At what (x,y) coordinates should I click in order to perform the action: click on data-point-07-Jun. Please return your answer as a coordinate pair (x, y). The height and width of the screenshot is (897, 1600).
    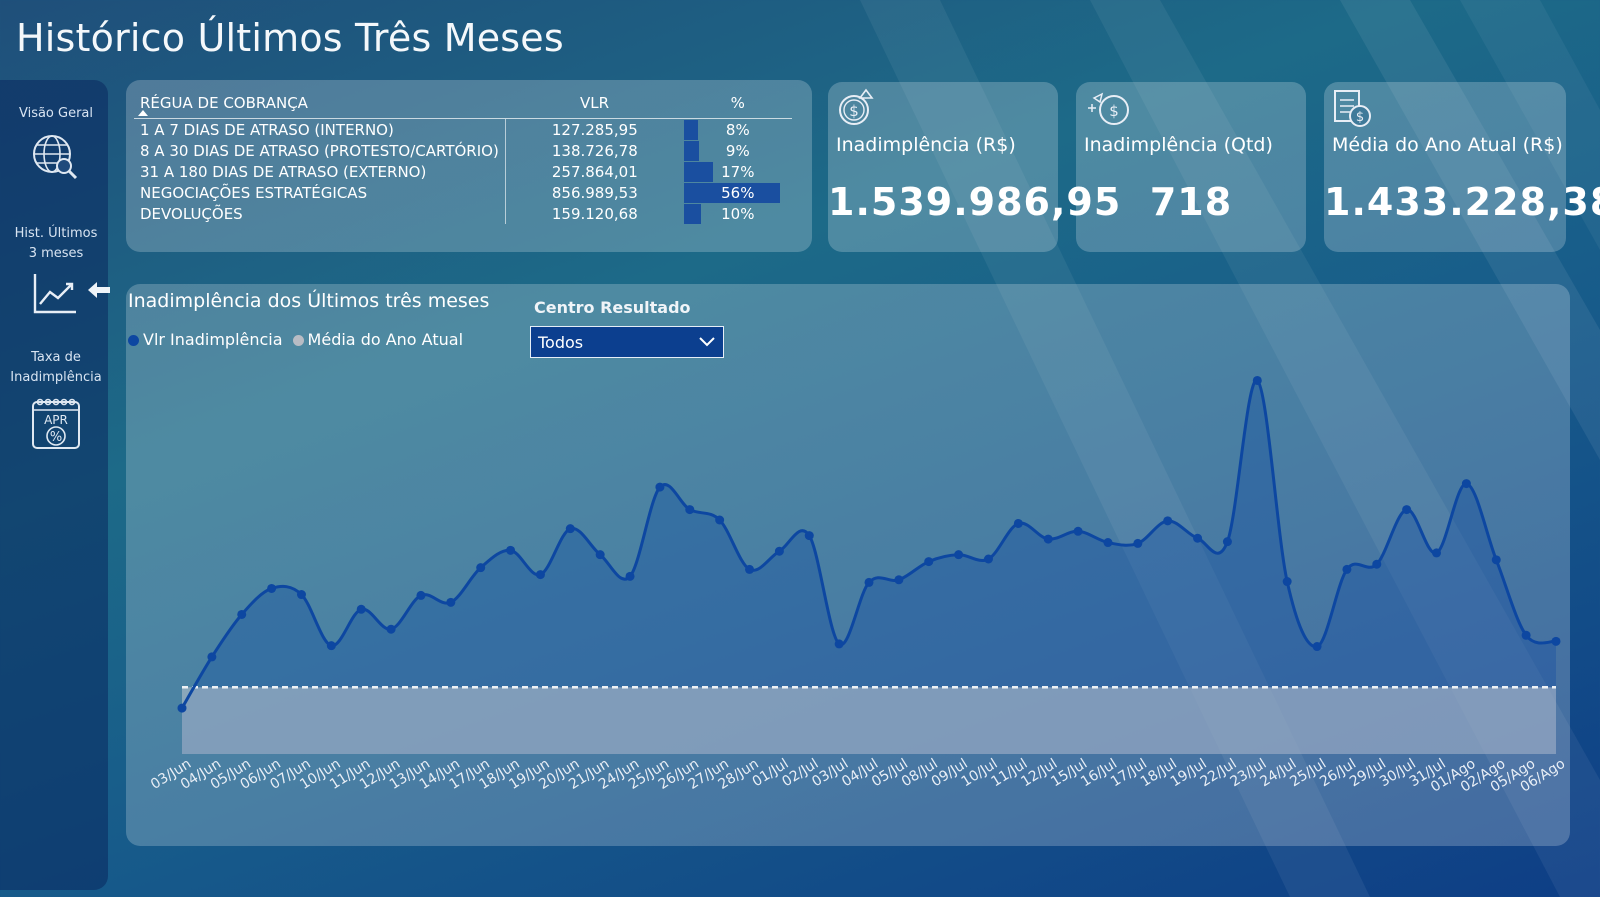
    Looking at the image, I should click on (301, 595).